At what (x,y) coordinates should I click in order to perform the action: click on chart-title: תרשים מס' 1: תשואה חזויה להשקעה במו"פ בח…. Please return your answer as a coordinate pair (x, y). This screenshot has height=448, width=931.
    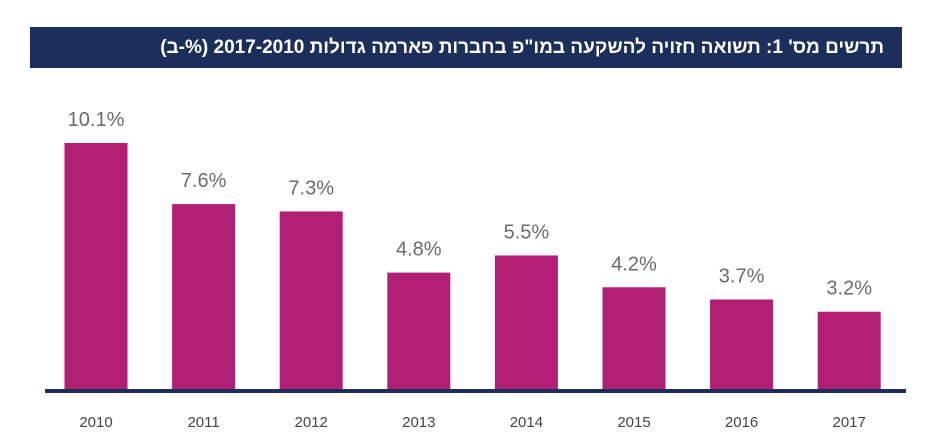
    Looking at the image, I should click on (522, 47).